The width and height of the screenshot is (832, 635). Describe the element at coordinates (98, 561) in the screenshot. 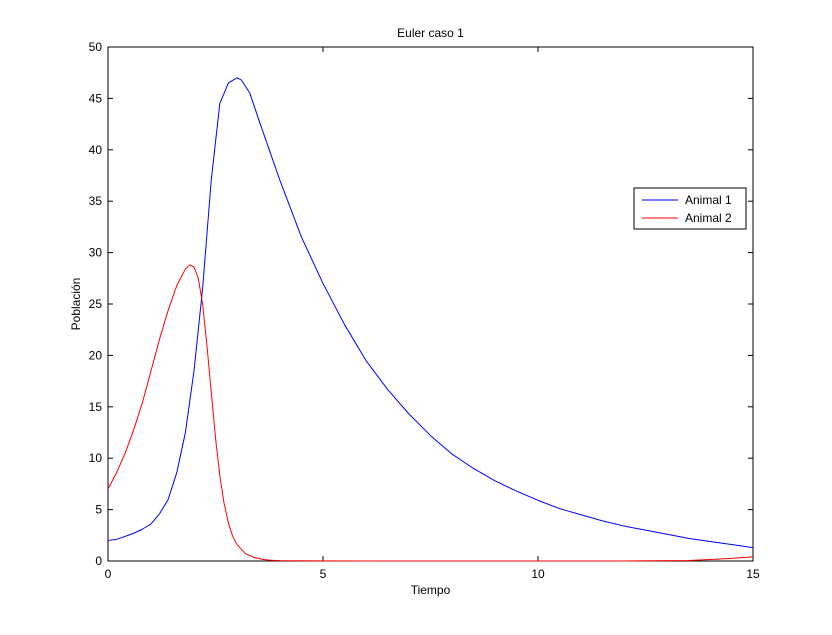

I see `y-tick-label: 0` at that location.